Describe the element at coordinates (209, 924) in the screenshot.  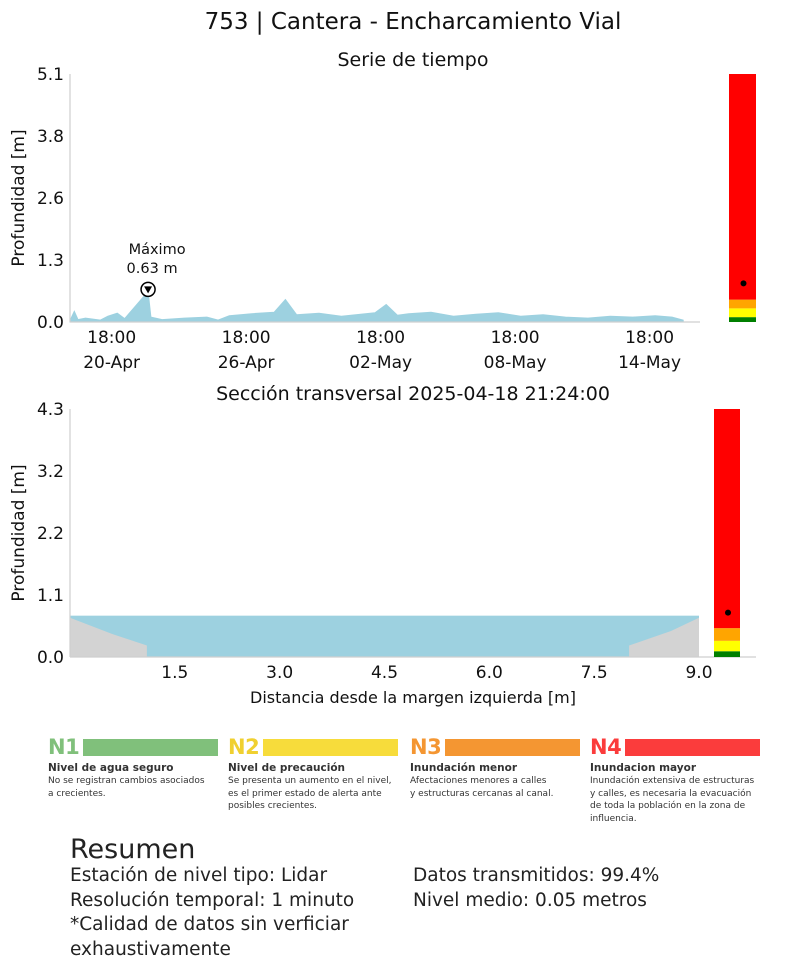
I see `summary-line: *Calidad de datos sin verficiar` at that location.